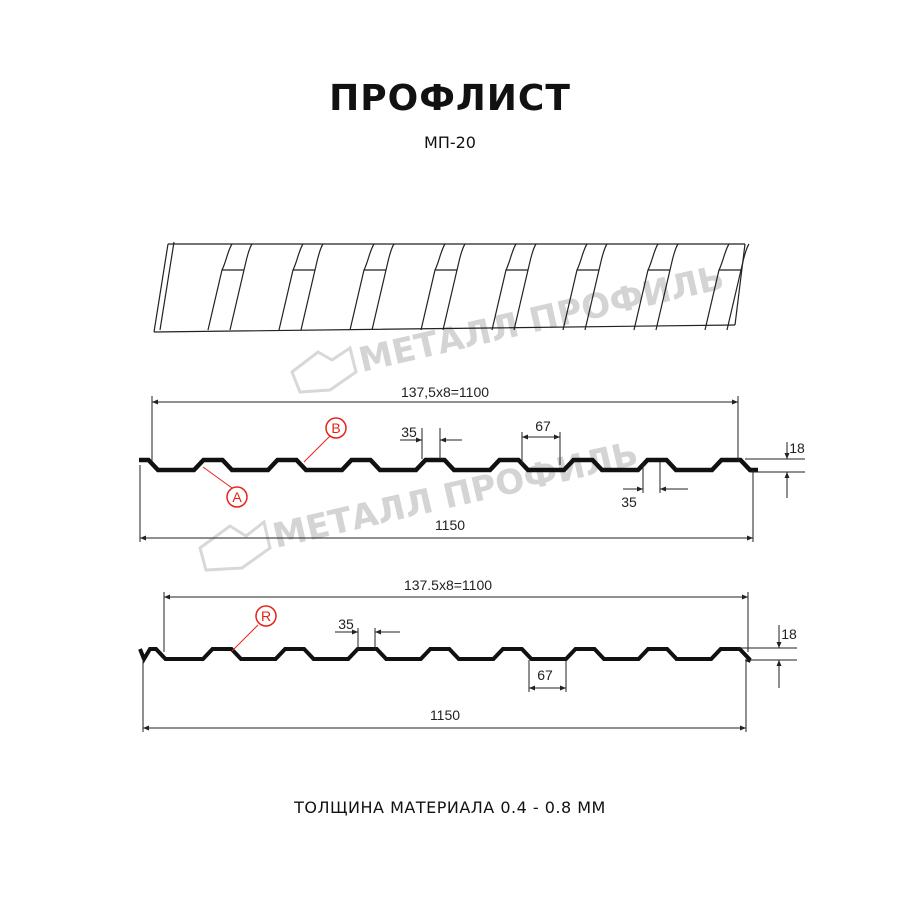 The image size is (900, 900). Describe the element at coordinates (445, 392) in the screenshot. I see `pitch-dimension-label: 137,5x8=1100` at that location.